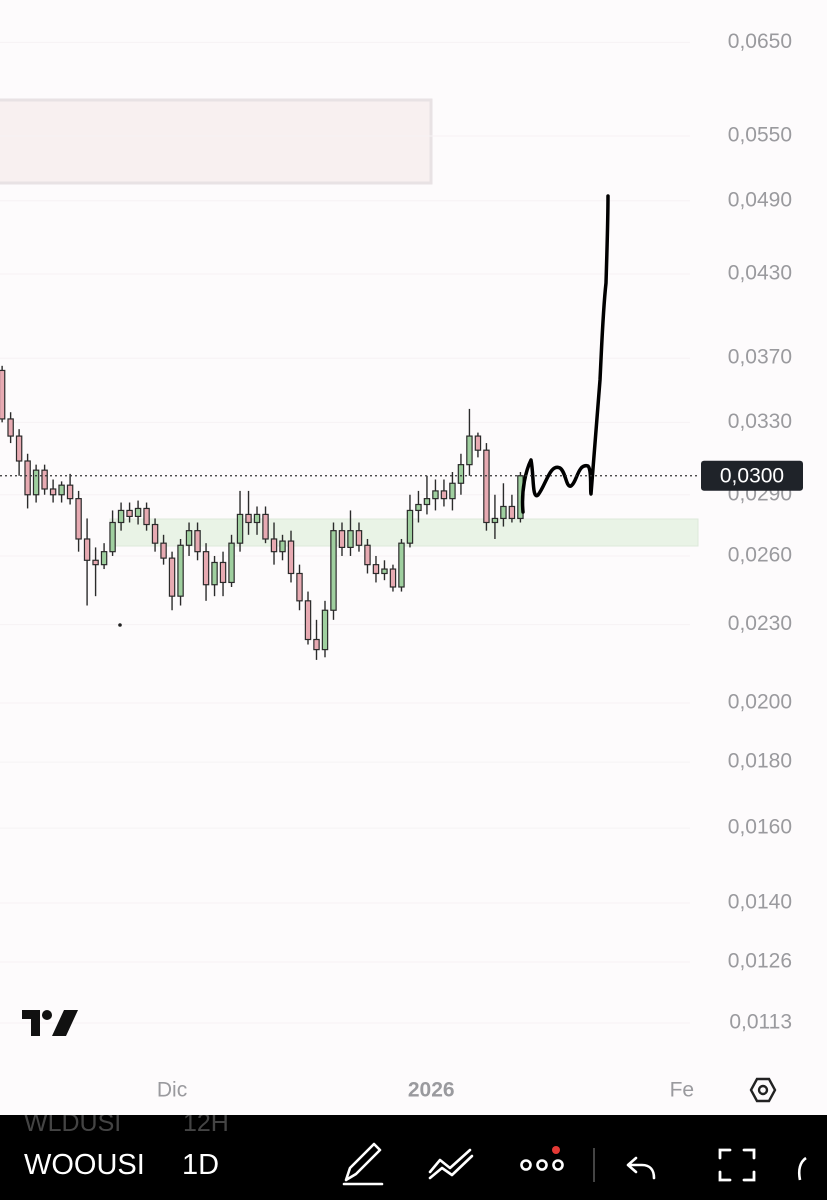 The width and height of the screenshot is (827, 1200). I want to click on prev-symbol: WLDUSI, so click(73, 1126).